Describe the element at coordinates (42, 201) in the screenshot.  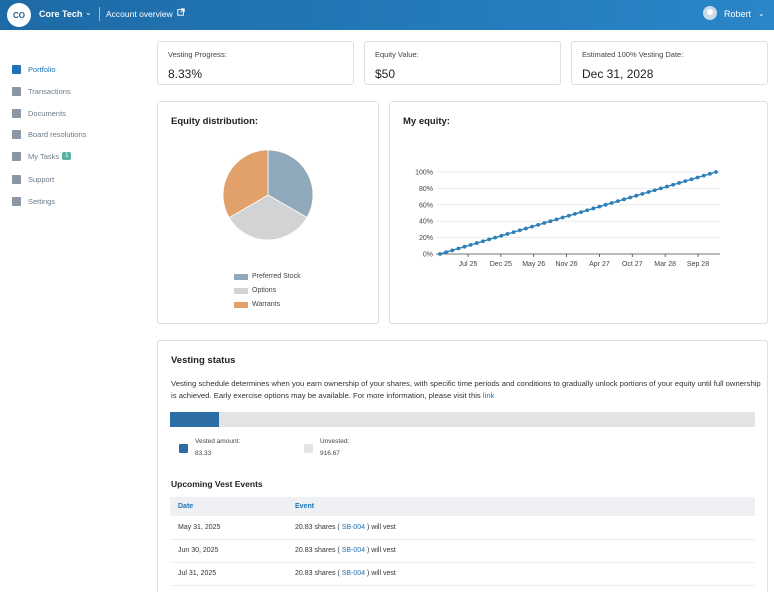
I see `sidebar-item-label: Settings` at that location.